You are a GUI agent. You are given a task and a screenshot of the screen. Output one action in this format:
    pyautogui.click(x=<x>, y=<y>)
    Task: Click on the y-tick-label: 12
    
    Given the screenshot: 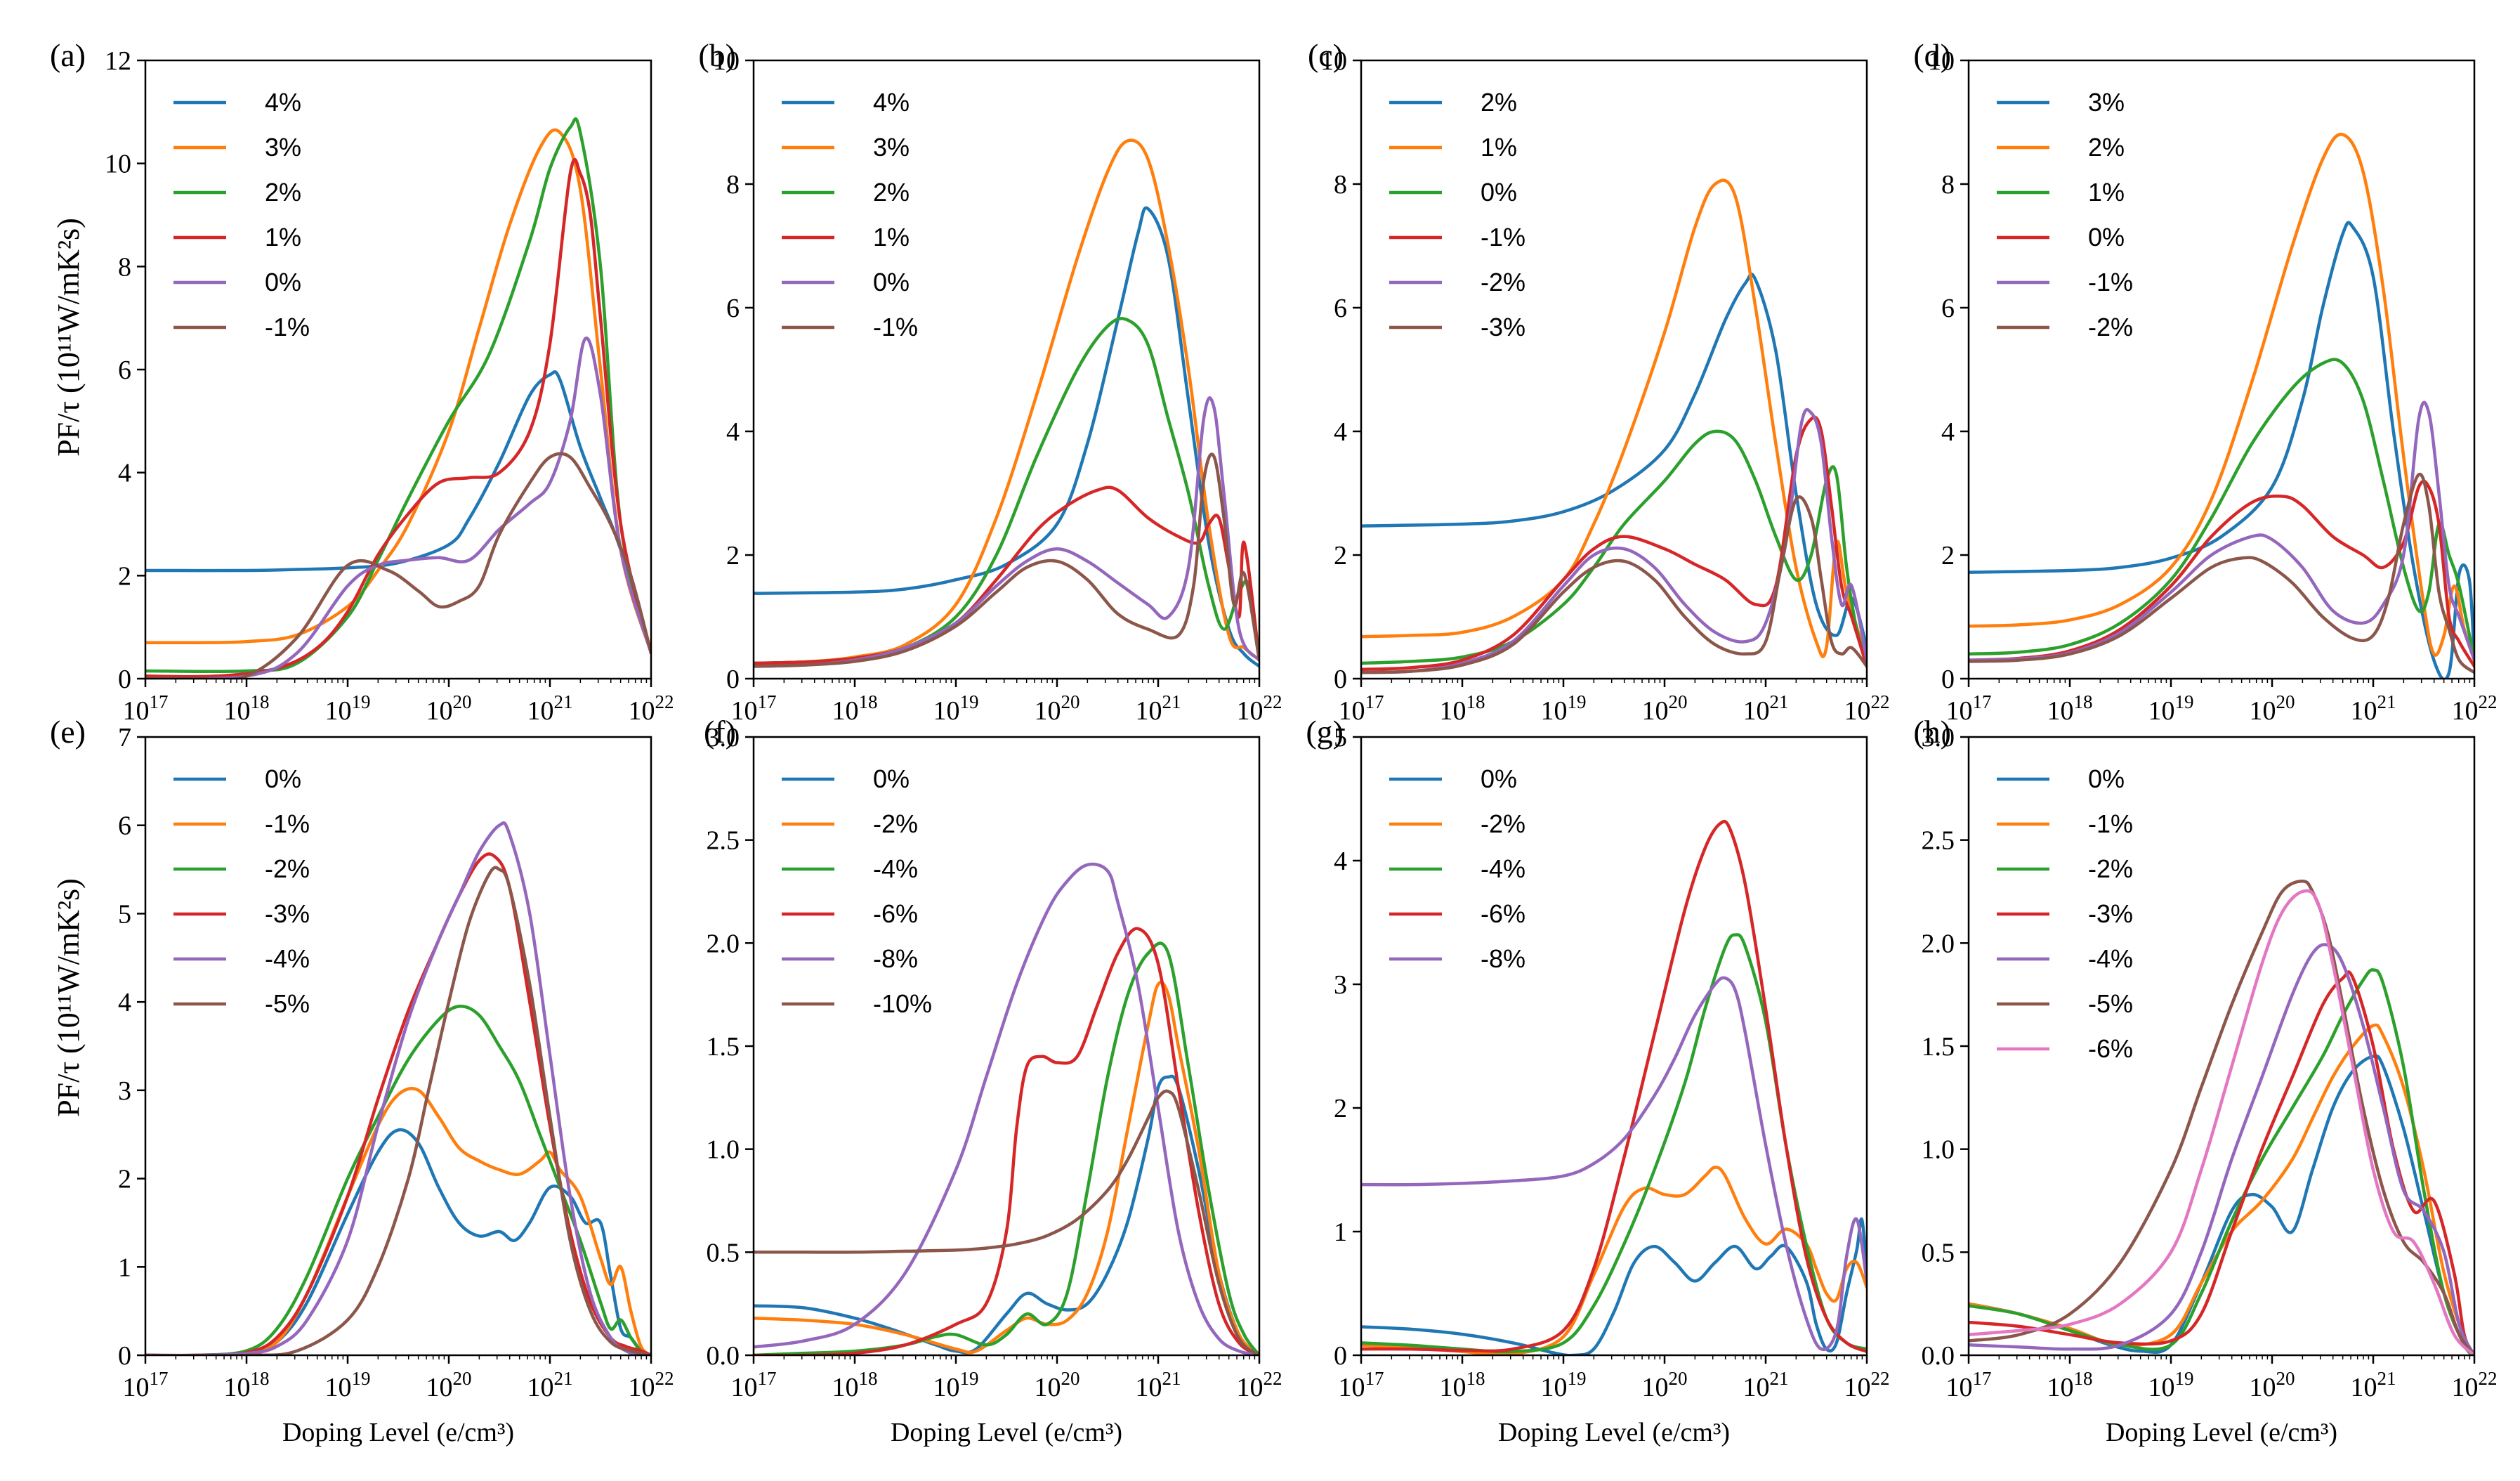 What is the action you would take?
    pyautogui.click(x=118, y=61)
    